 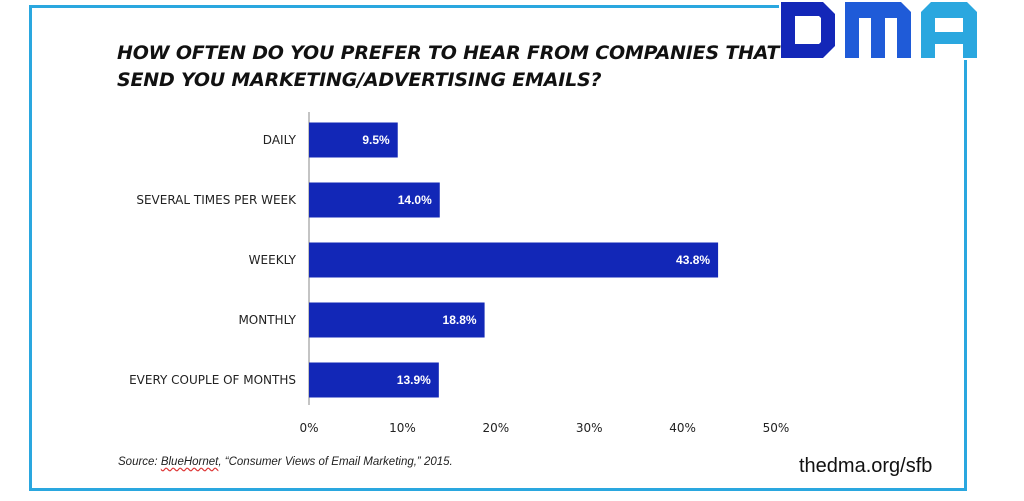 What do you see at coordinates (866, 466) in the screenshot?
I see `site-url: thedma.org/sfb` at bounding box center [866, 466].